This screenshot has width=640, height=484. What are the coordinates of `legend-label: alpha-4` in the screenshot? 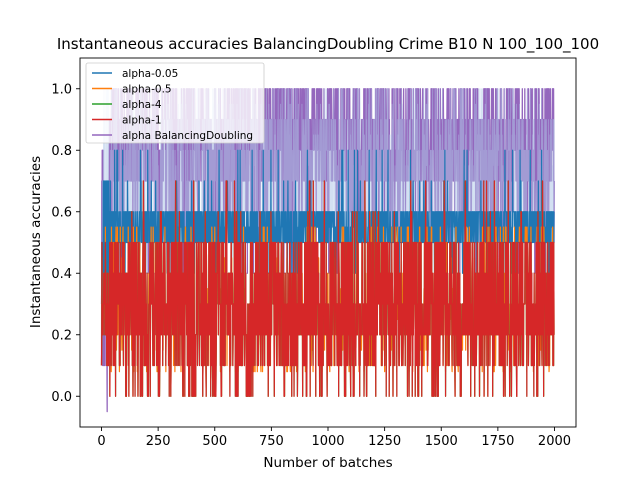 It's located at (142, 105).